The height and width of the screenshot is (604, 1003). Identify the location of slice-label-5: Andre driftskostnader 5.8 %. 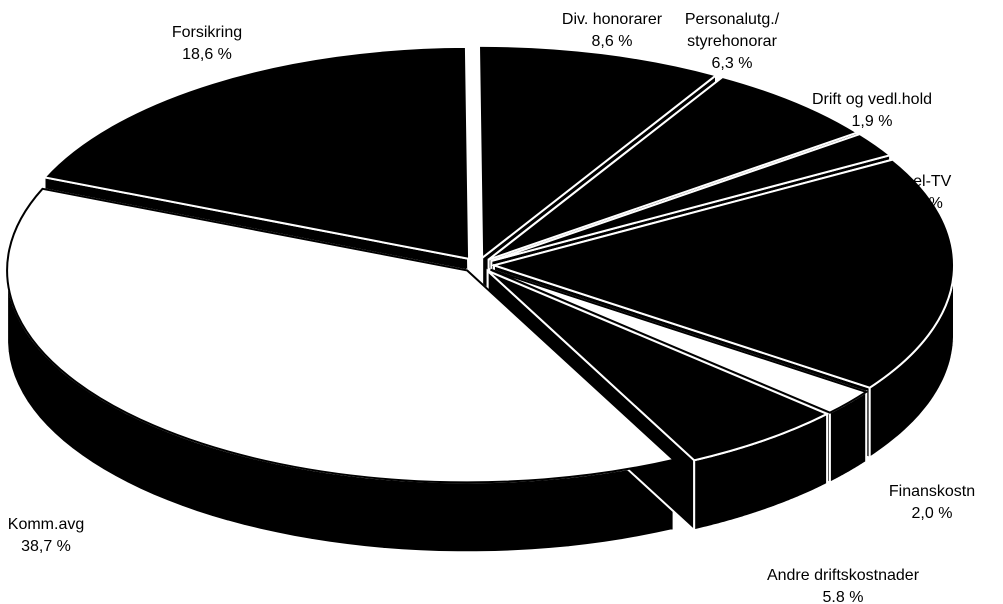
(843, 585).